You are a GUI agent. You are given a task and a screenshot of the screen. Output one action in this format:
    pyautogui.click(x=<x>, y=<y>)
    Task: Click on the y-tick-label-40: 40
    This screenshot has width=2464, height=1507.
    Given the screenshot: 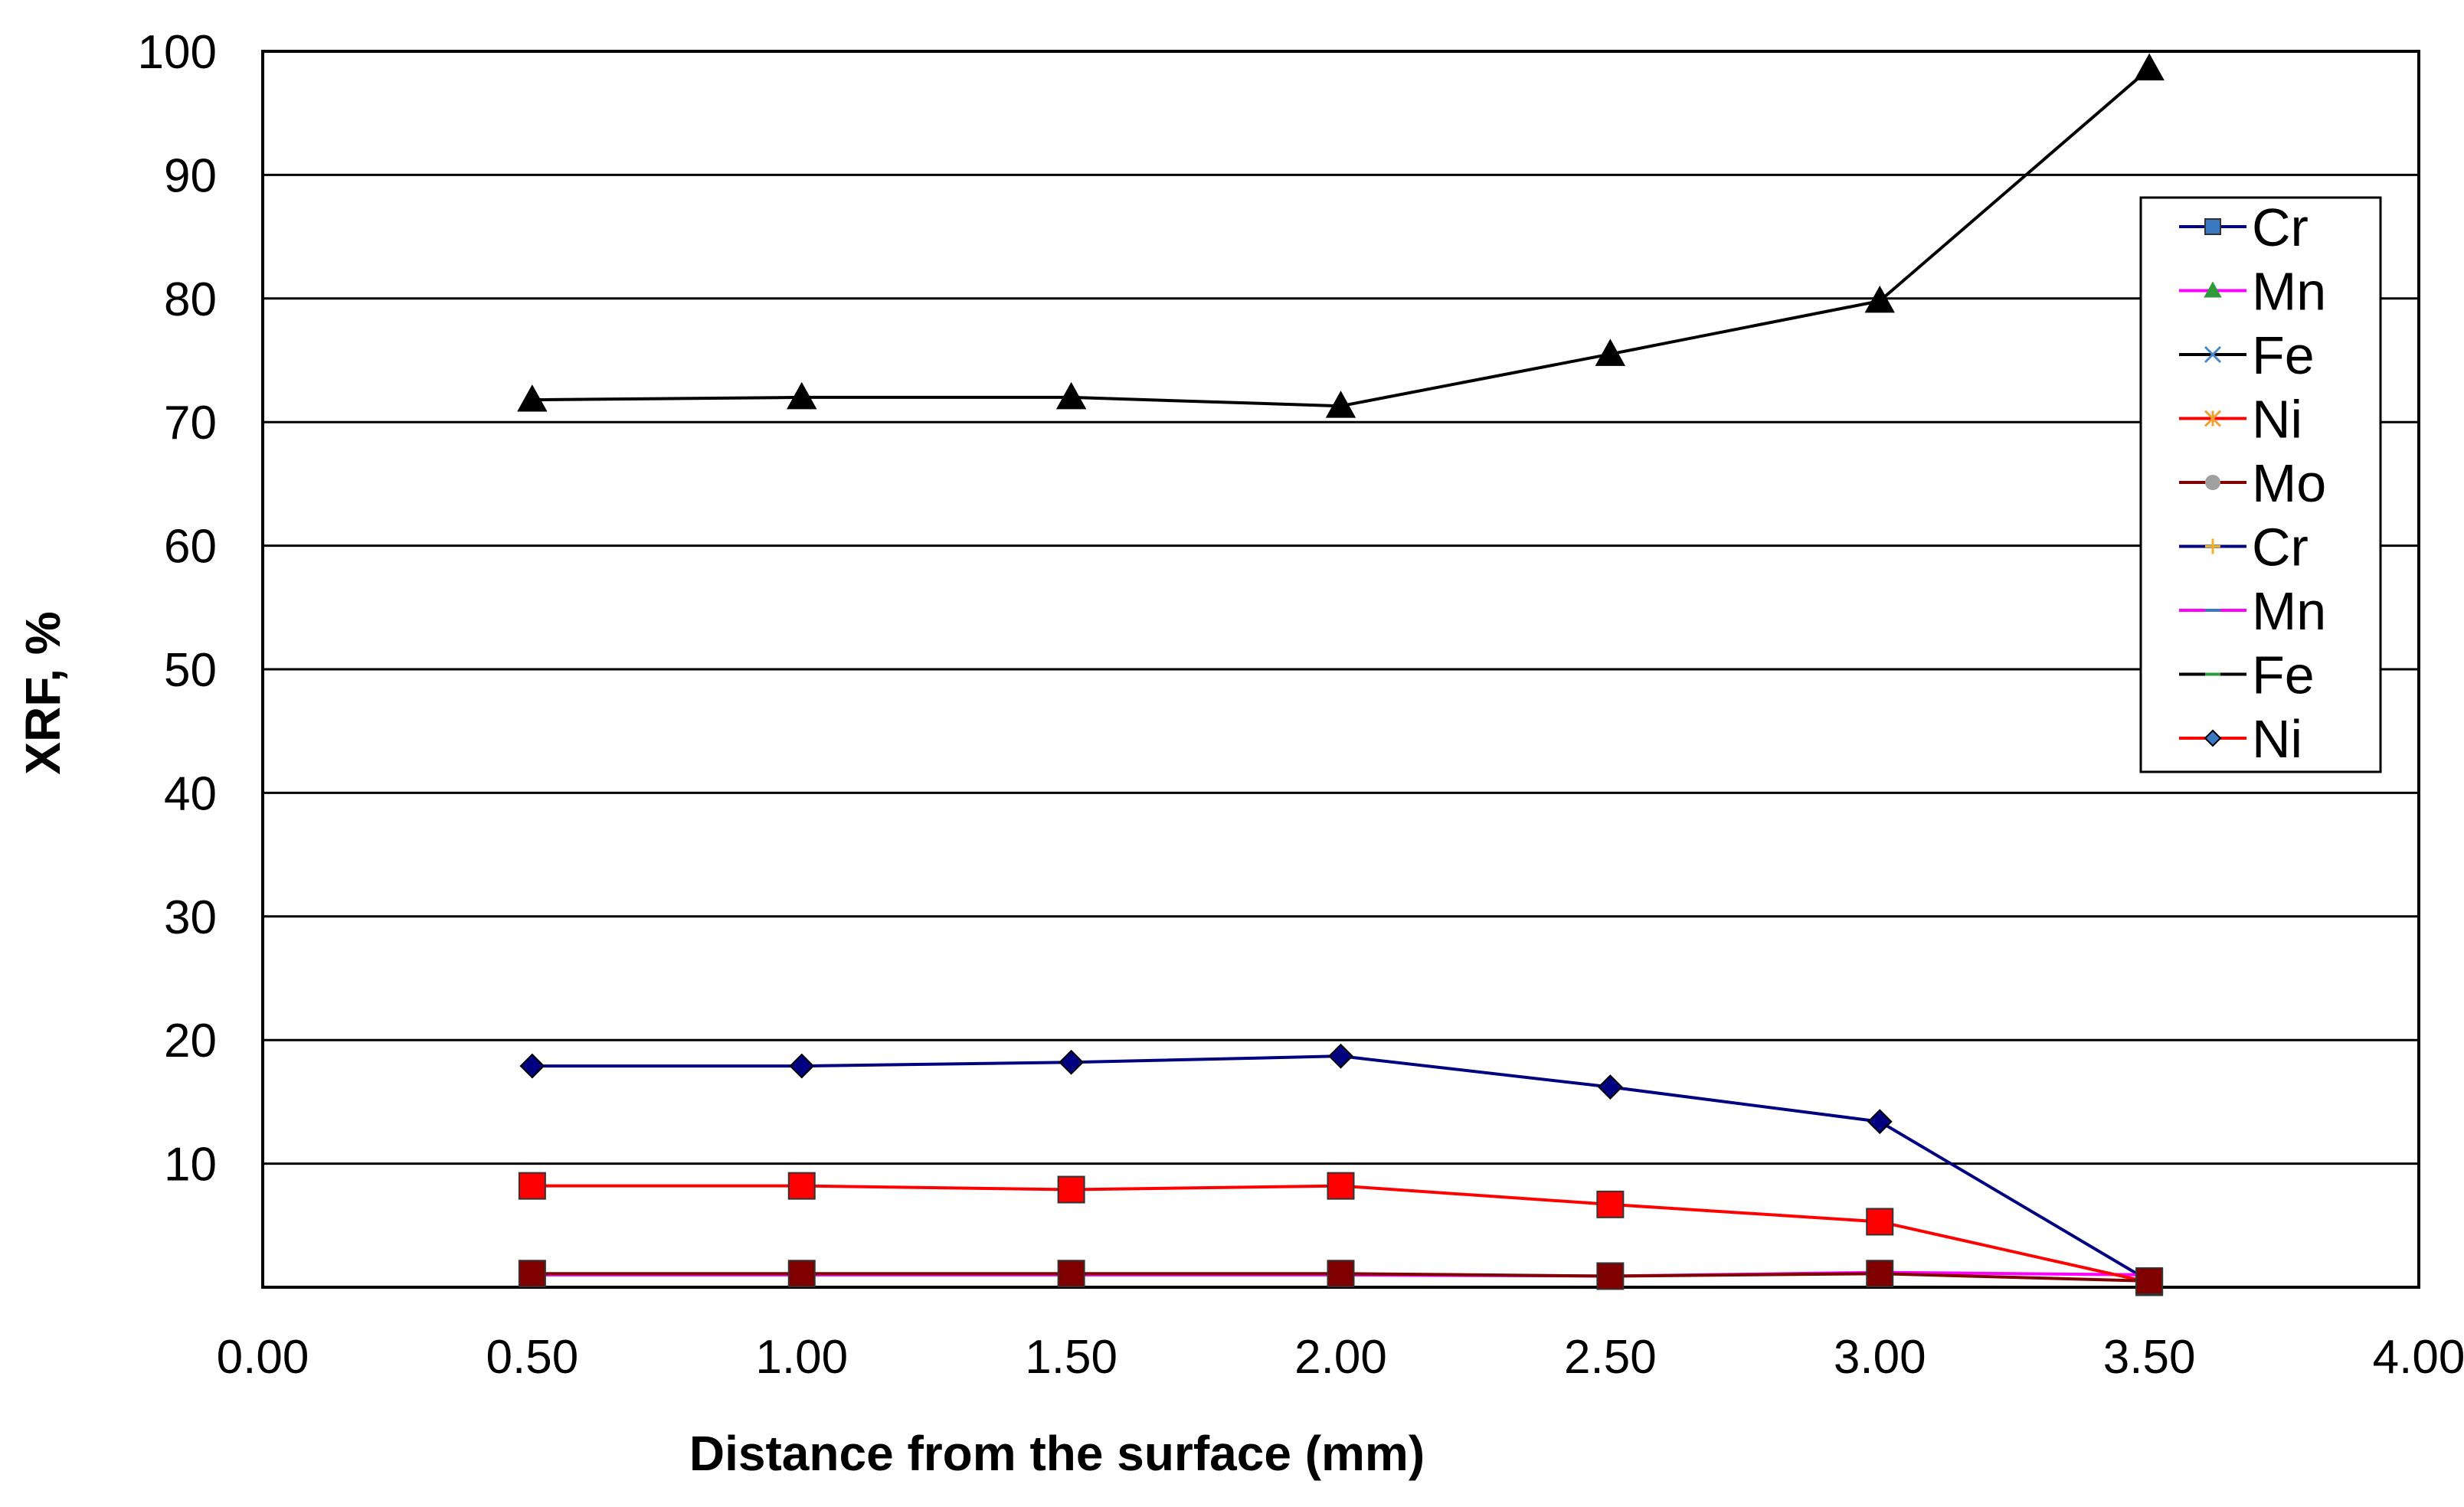 What is the action you would take?
    pyautogui.click(x=190, y=794)
    